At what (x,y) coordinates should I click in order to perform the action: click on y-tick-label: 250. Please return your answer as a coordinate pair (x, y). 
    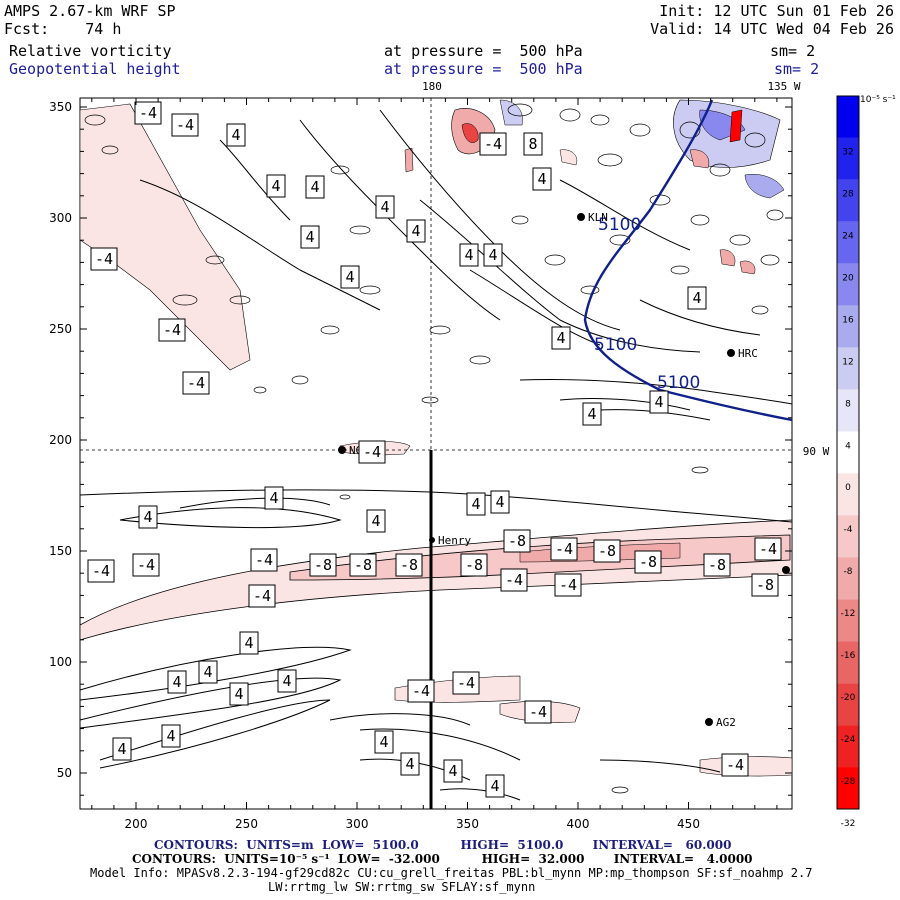
    Looking at the image, I should click on (60, 329).